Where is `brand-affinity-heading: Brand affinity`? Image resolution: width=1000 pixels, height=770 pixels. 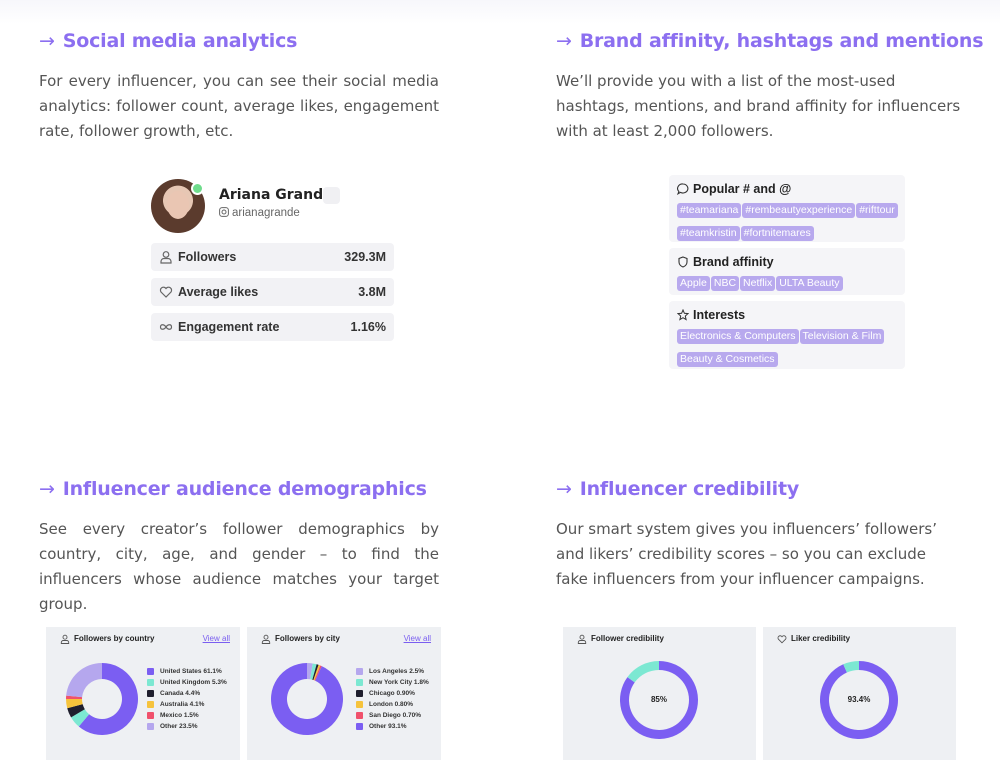 brand-affinity-heading: Brand affinity is located at coordinates (725, 262).